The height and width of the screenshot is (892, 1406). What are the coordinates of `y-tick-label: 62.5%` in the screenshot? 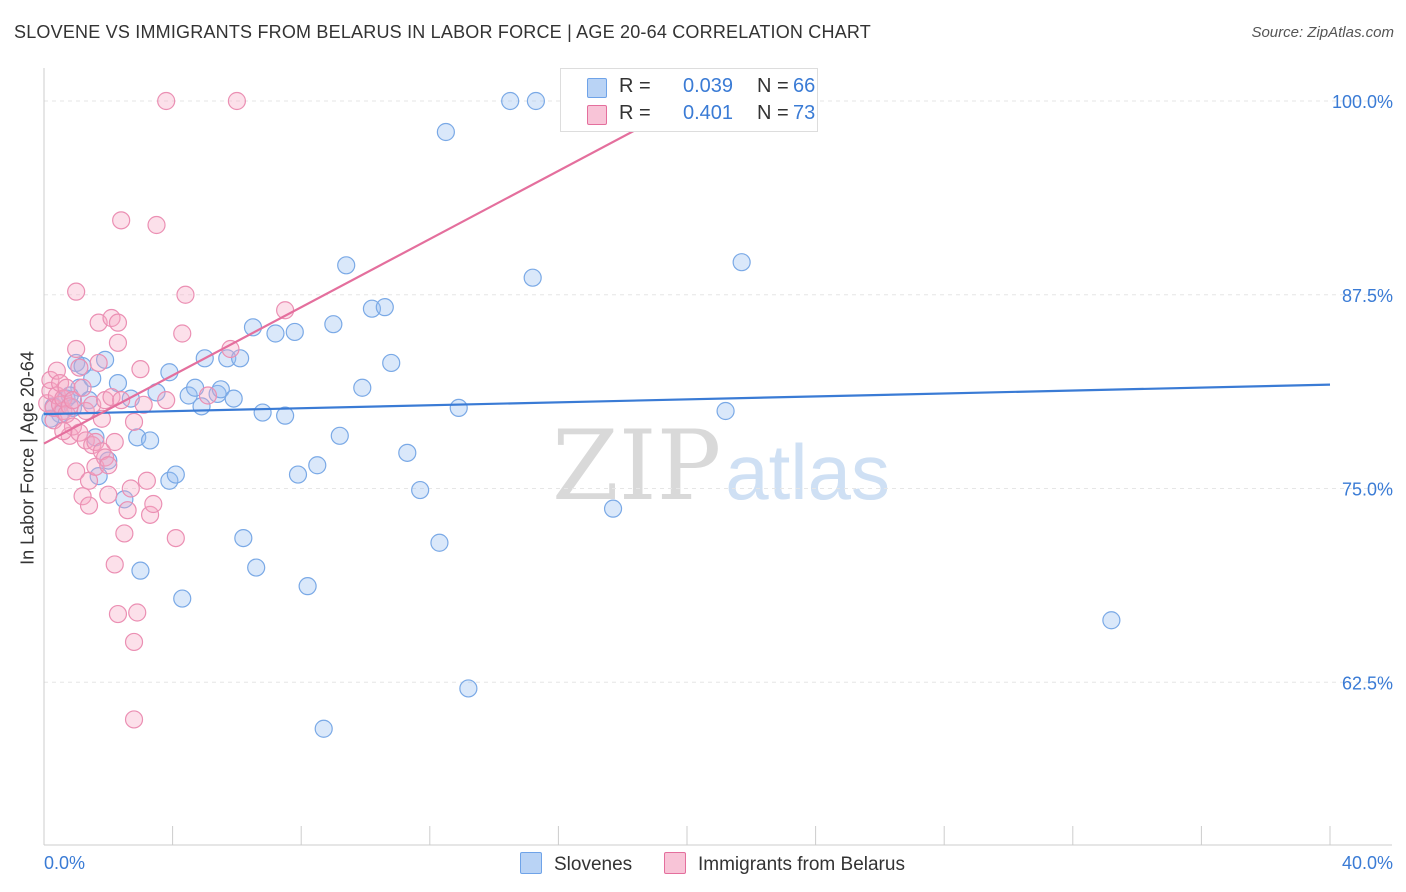 It's located at (1367, 683).